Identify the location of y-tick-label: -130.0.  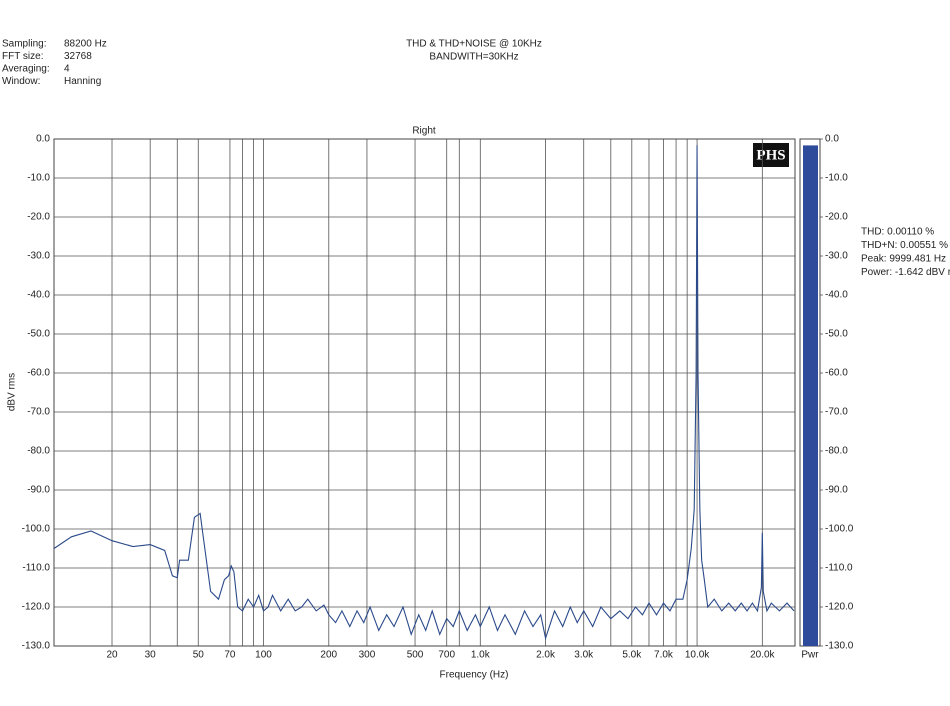
(36, 646).